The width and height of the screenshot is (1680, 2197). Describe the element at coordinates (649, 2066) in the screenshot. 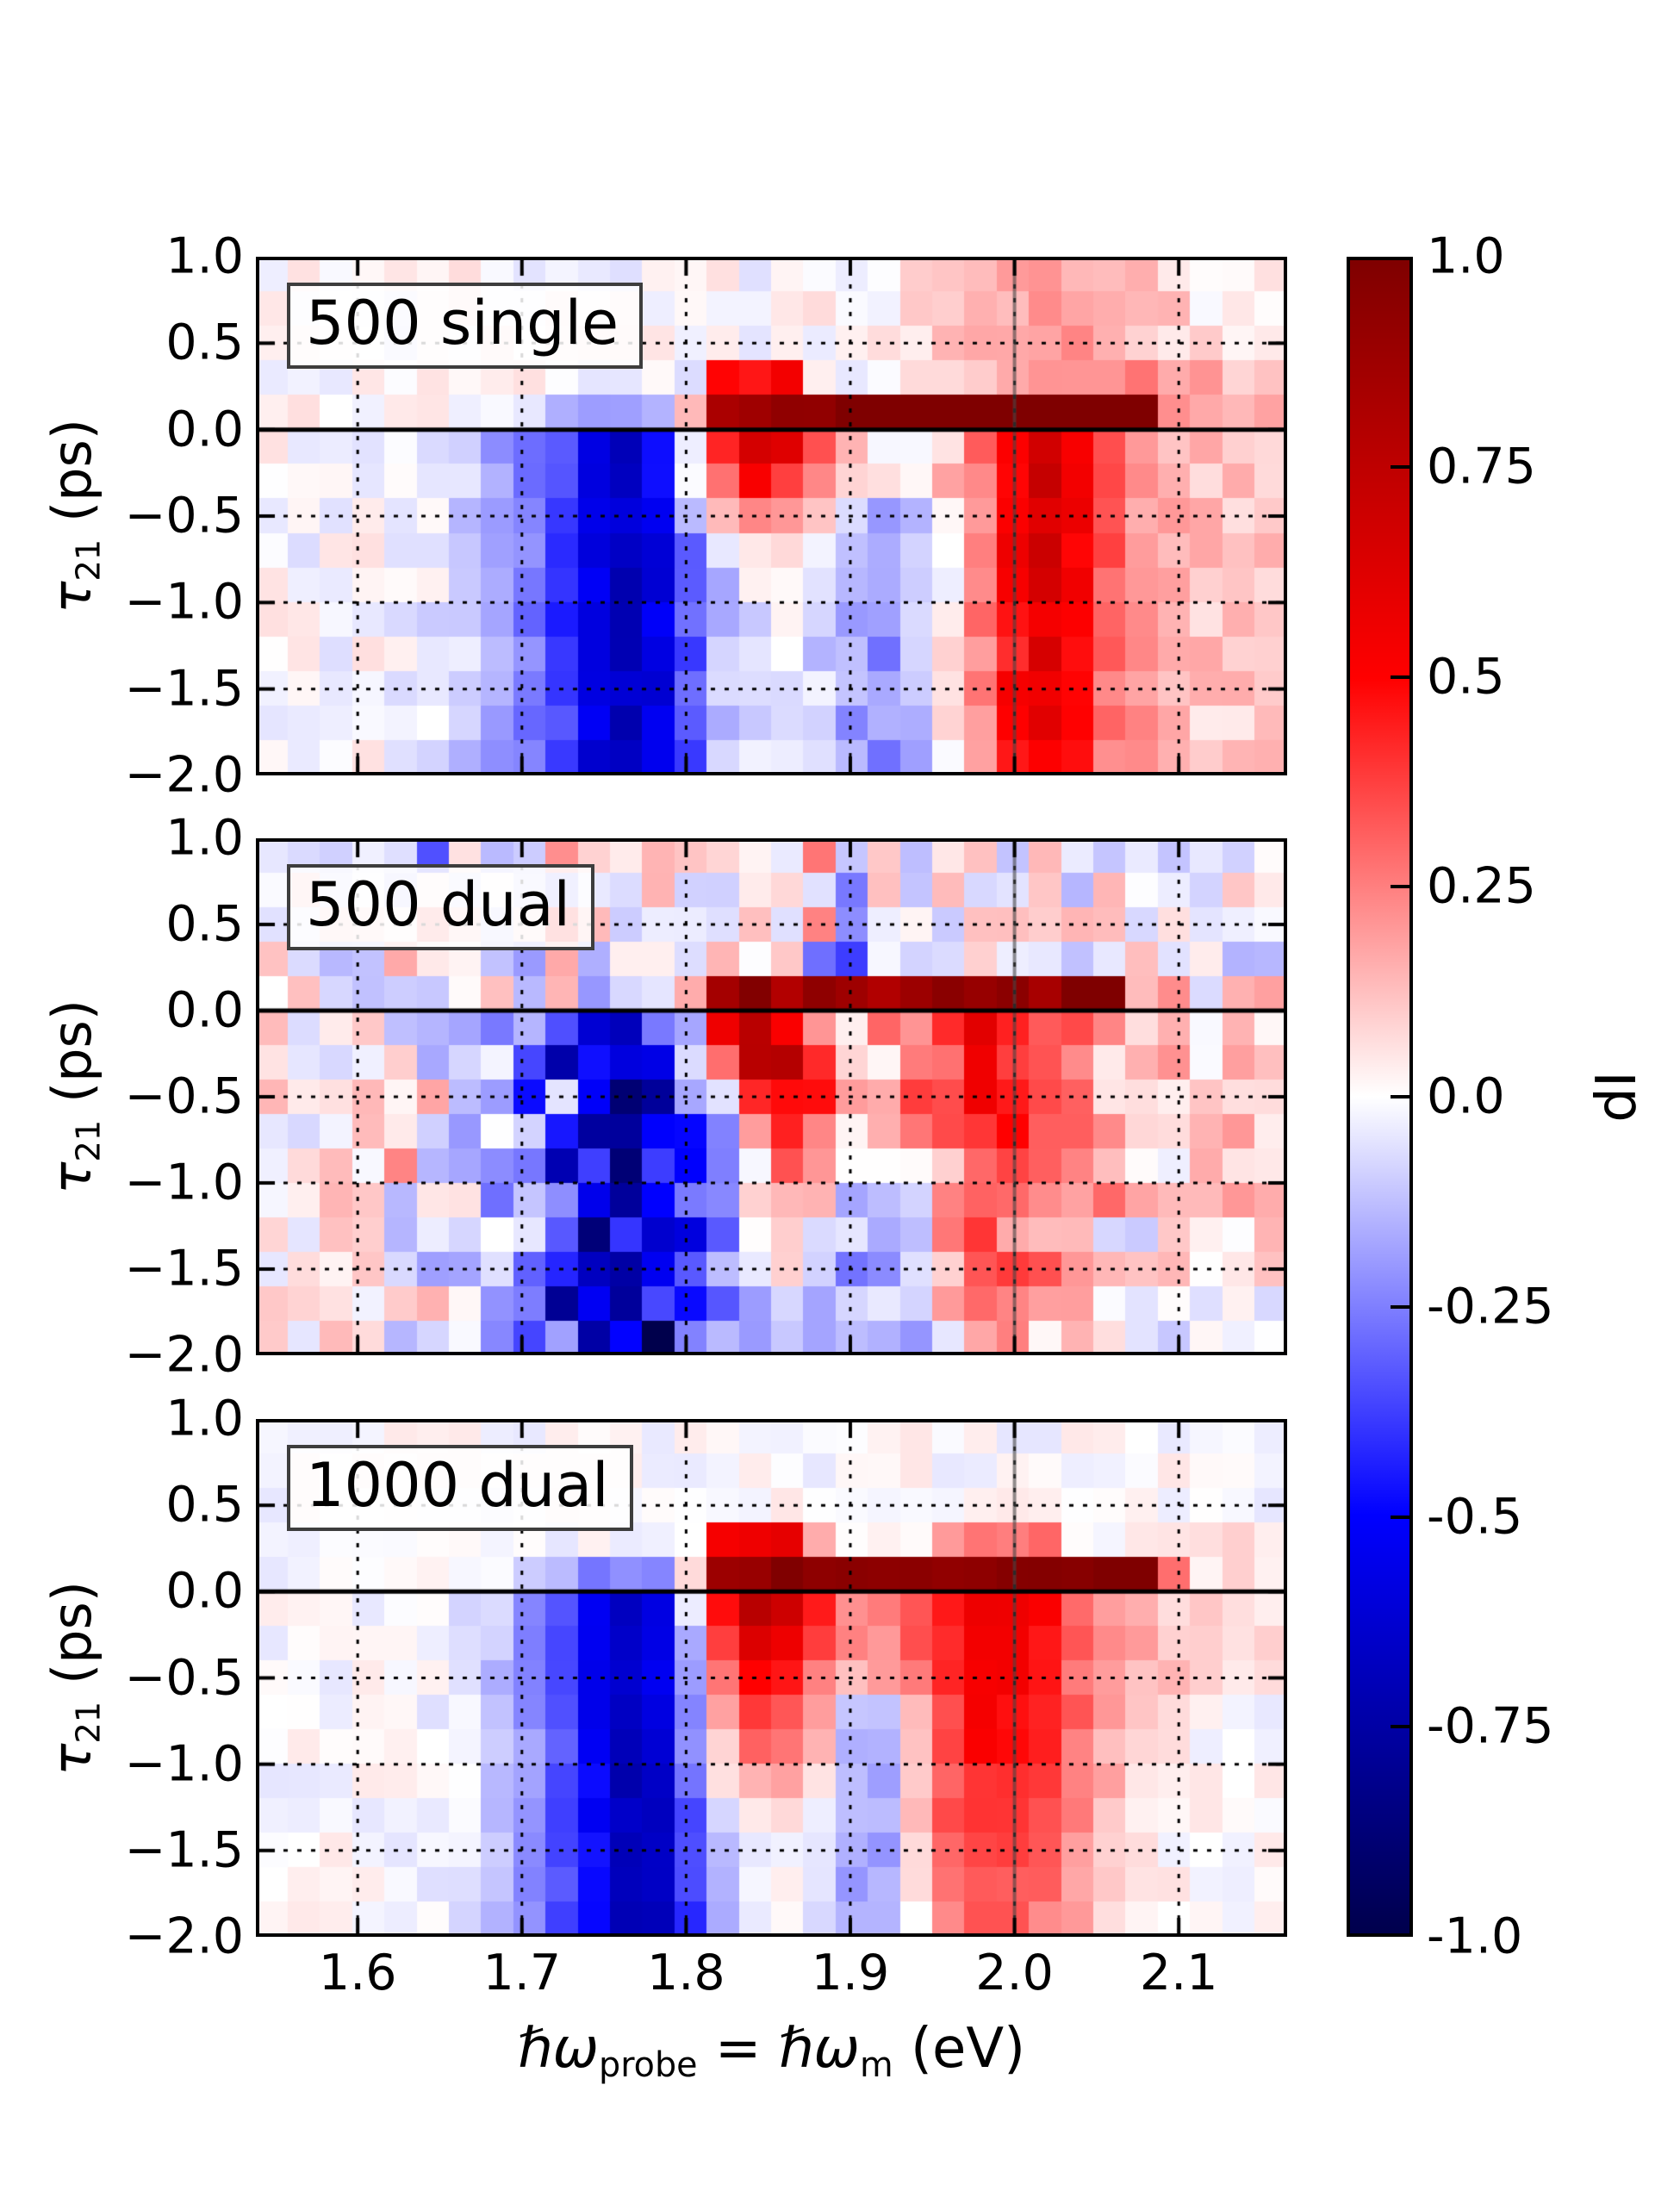

I see `label-fragment: probe` at that location.